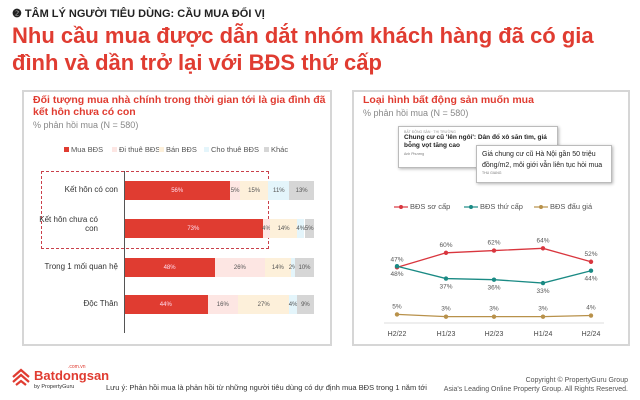  I want to click on bar-segment: 15%, so click(254, 190).